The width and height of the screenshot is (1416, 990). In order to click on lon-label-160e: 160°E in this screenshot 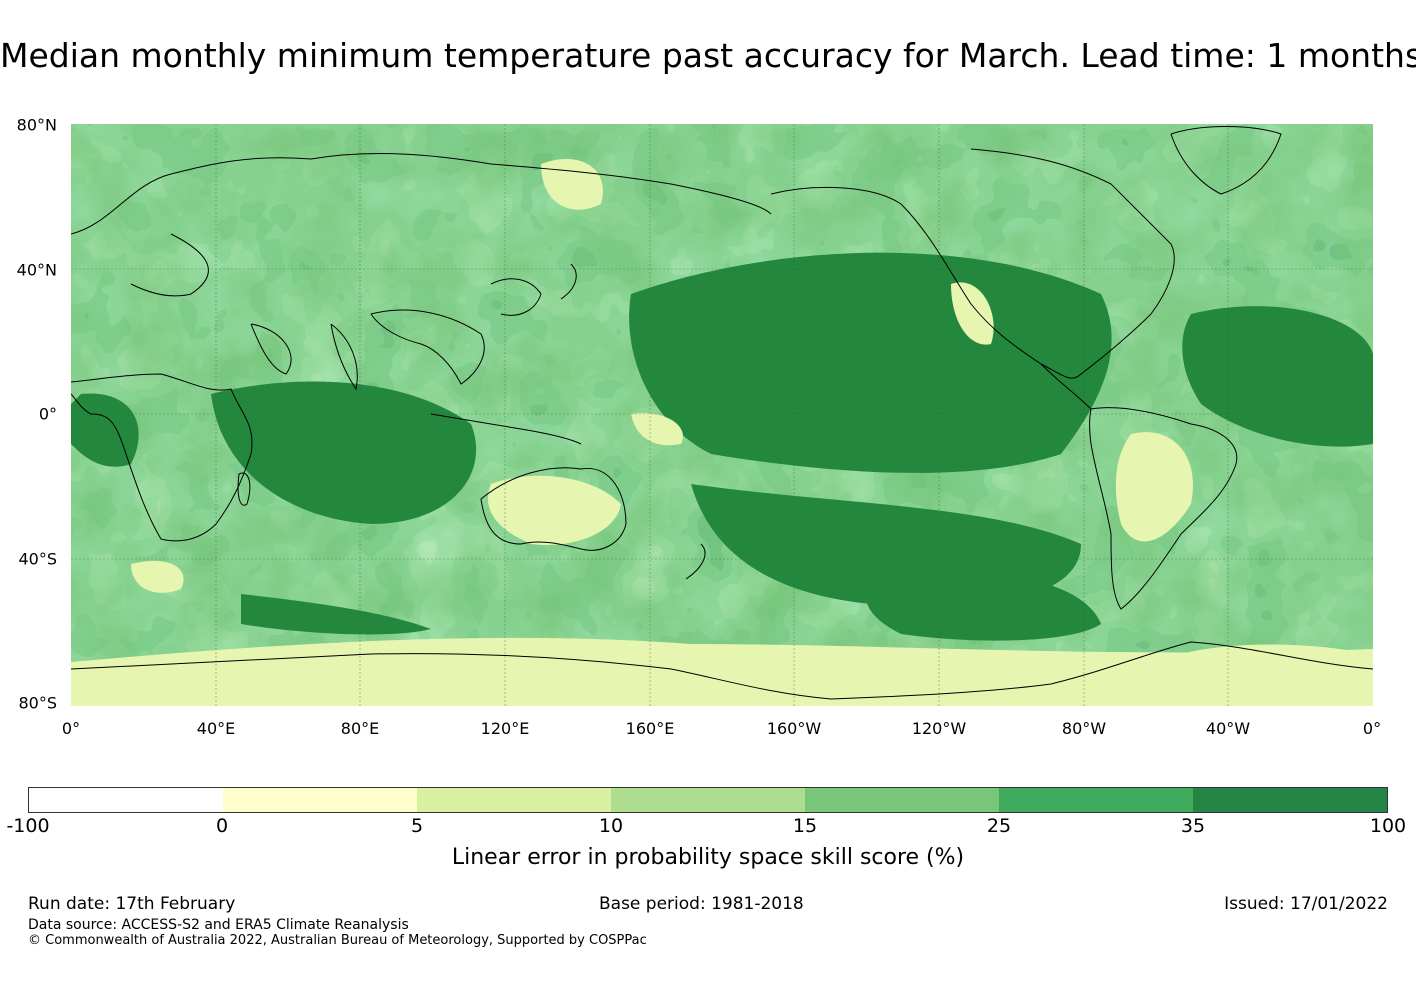, I will do `click(650, 728)`.